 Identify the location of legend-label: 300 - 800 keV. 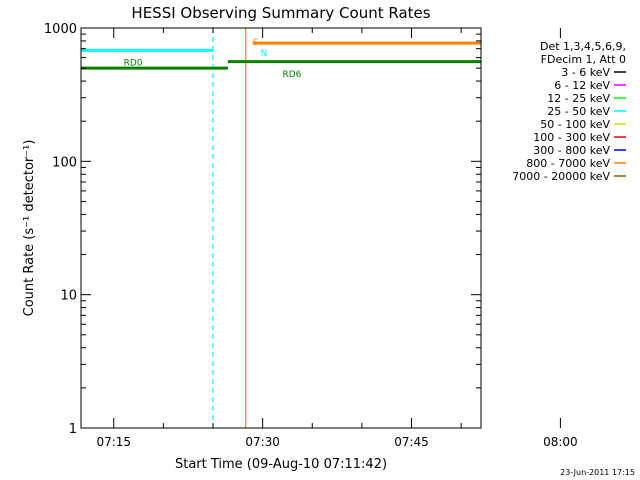
(571, 150).